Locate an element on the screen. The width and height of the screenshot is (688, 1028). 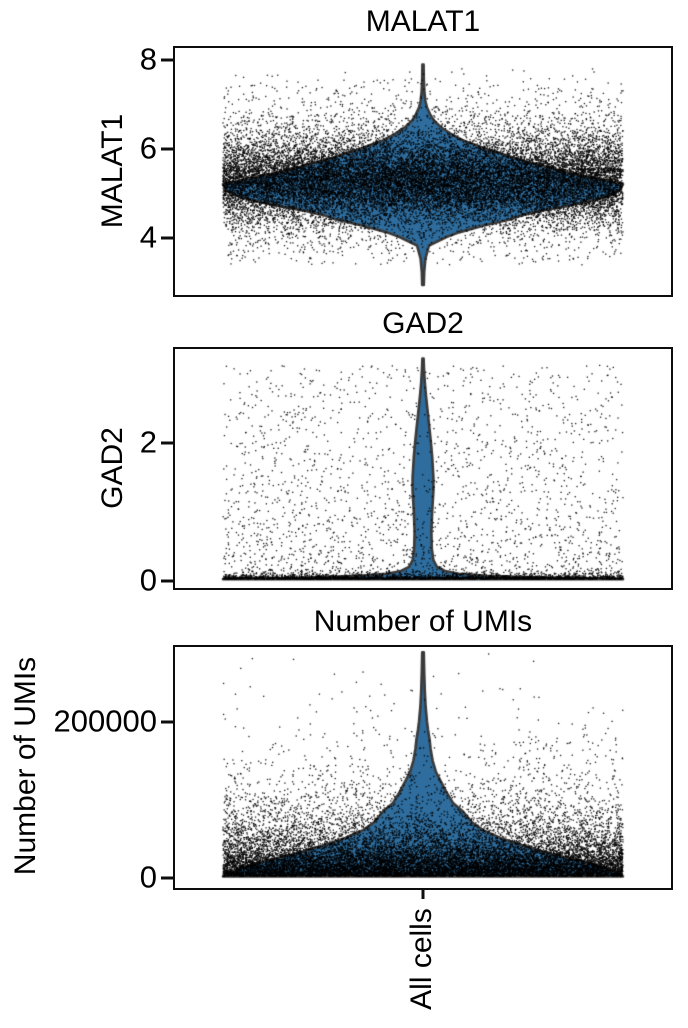
panel-title-gad2: GAD2 is located at coordinates (423, 323).